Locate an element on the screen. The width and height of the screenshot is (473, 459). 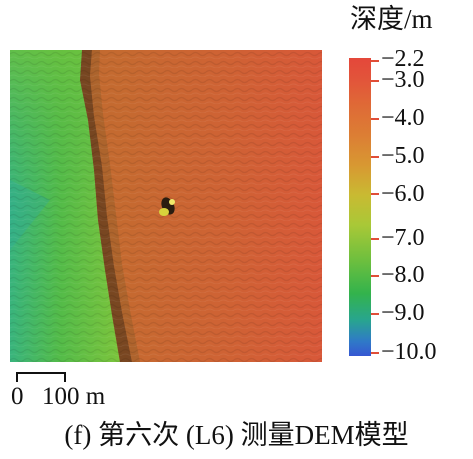
legend-title: 深度/m is located at coordinates (391, 19).